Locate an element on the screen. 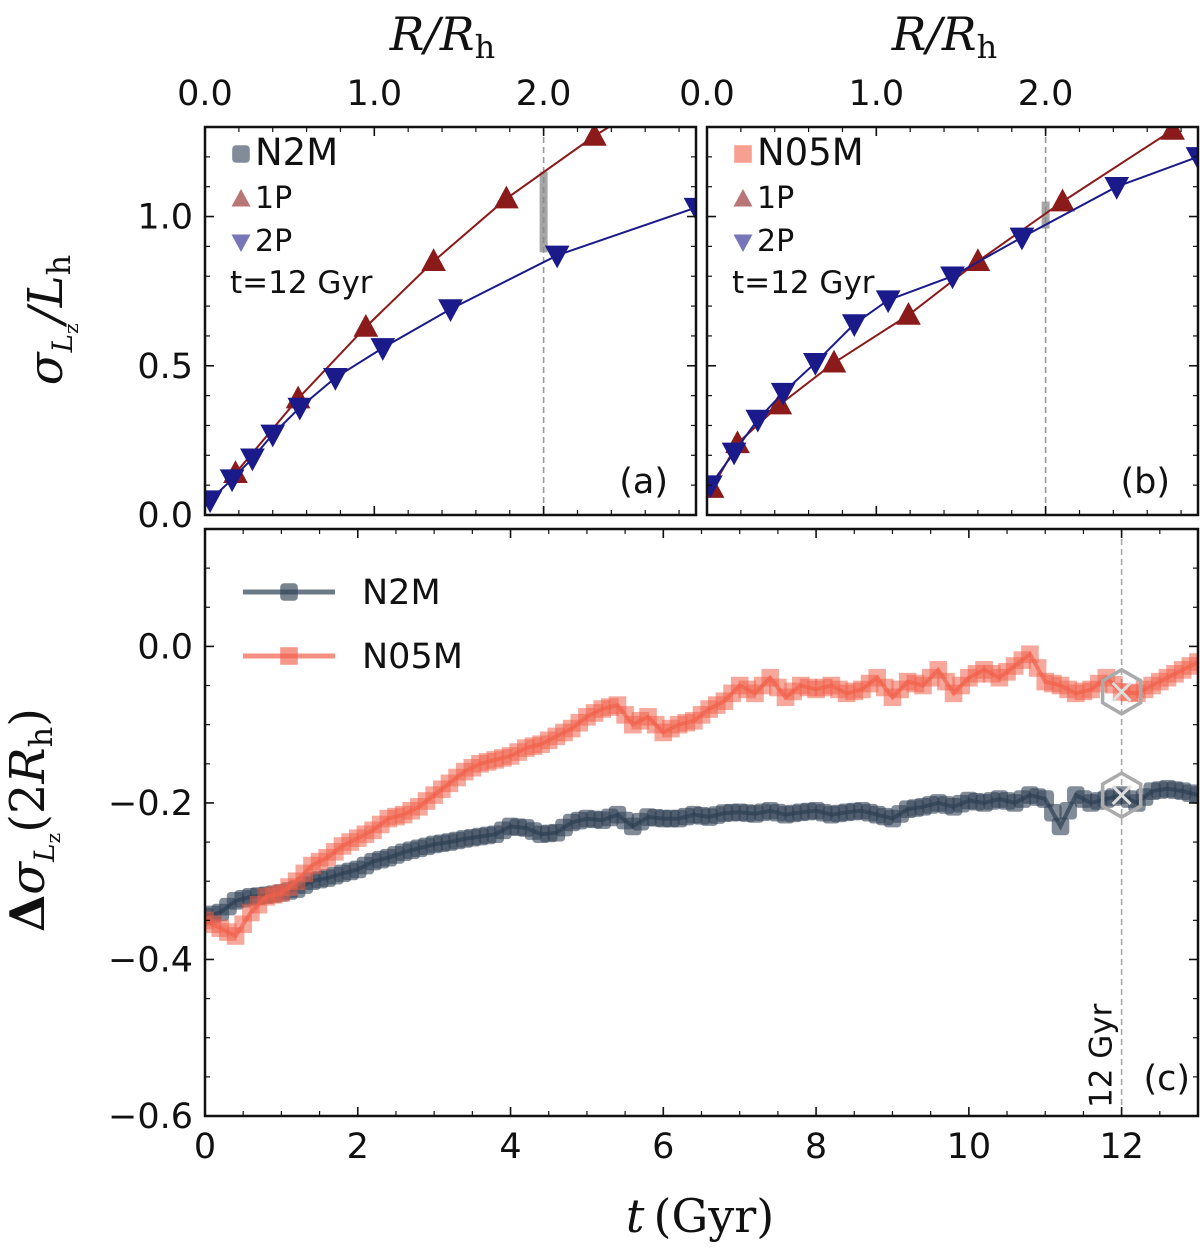  highlight-hexagon-N2M is located at coordinates (1121, 795).